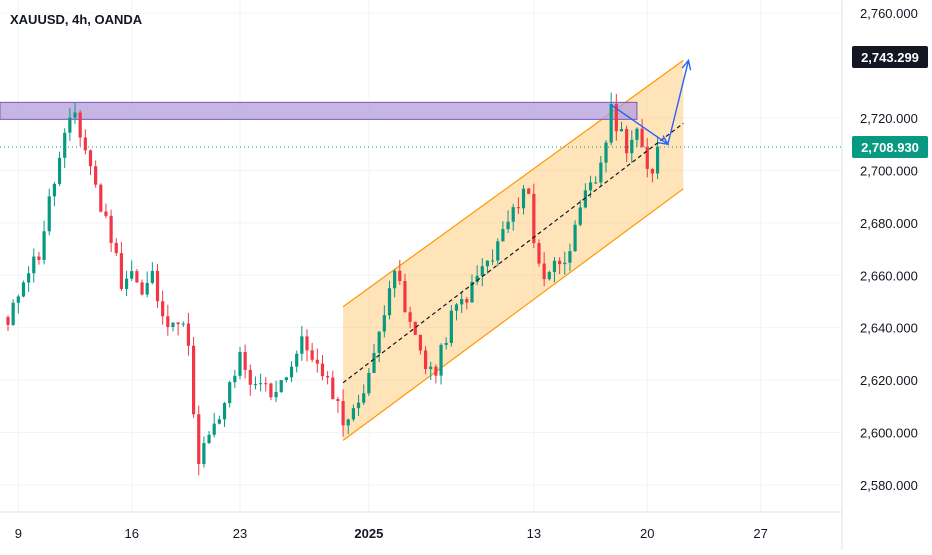 This screenshot has height=555, width=932. Describe the element at coordinates (319, 110) in the screenshot. I see `supply-zone` at that location.